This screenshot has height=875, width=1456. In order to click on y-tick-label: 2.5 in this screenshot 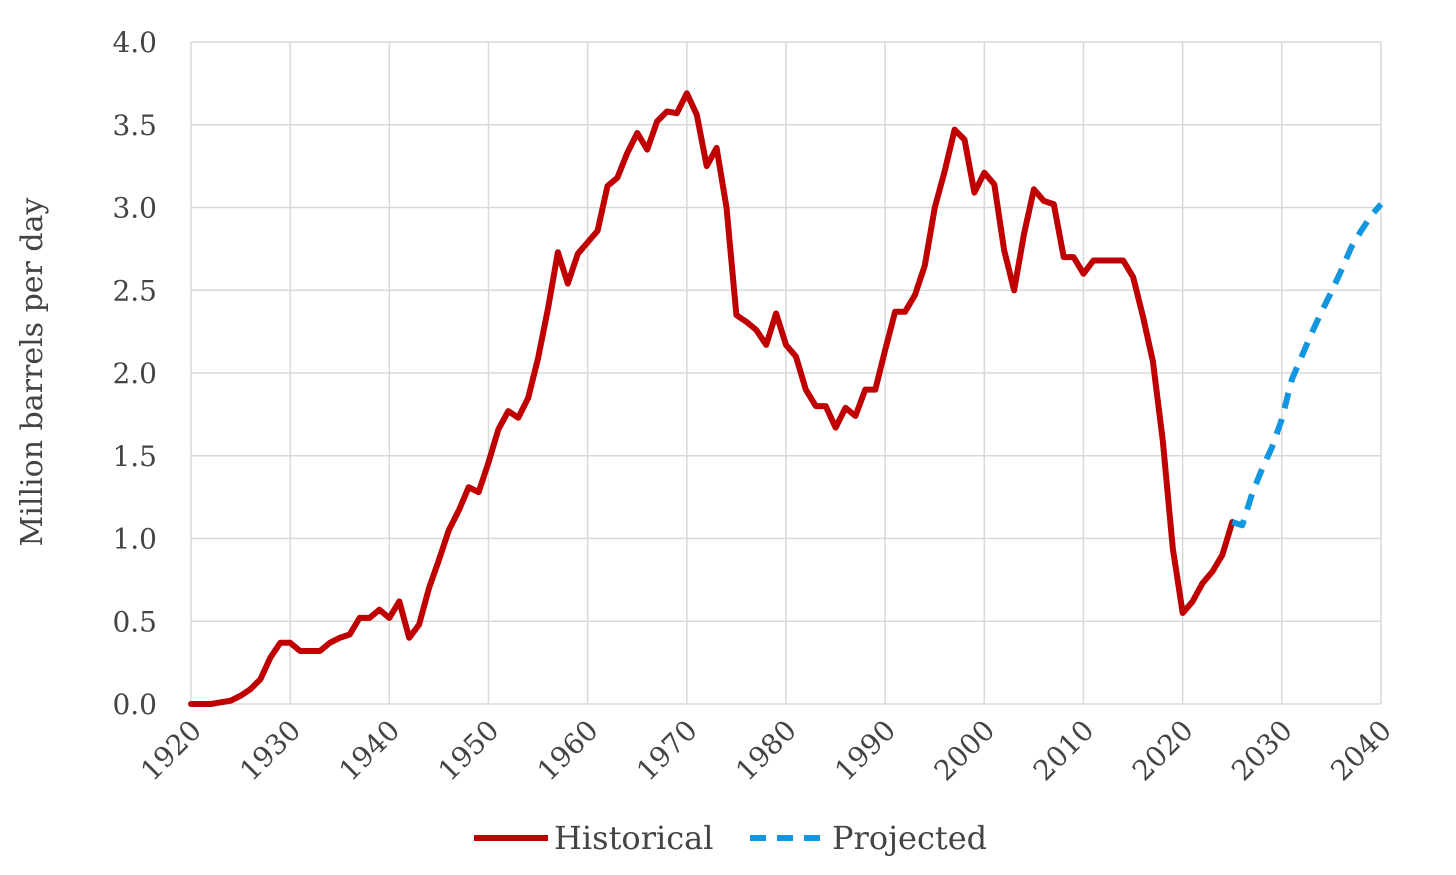, I will do `click(134, 290)`.